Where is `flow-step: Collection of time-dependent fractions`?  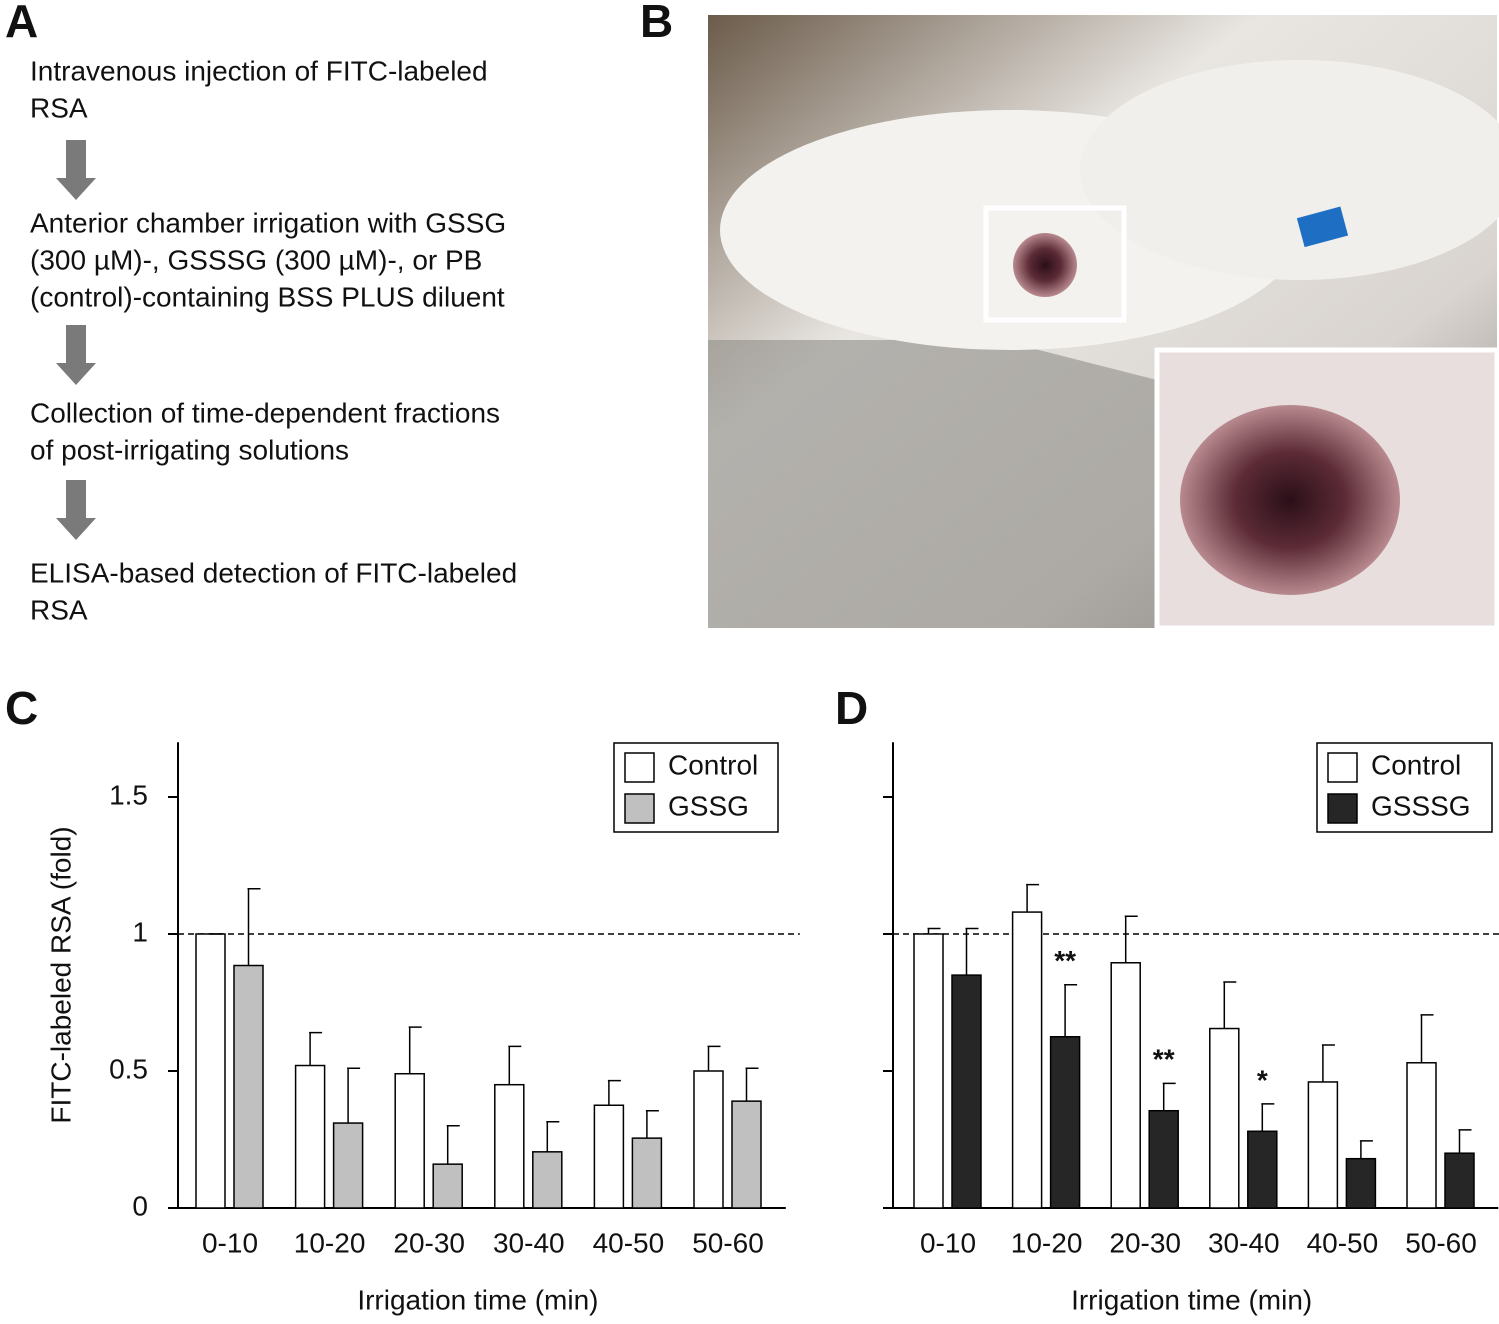 flow-step: Collection of time-dependent fractions is located at coordinates (265, 412).